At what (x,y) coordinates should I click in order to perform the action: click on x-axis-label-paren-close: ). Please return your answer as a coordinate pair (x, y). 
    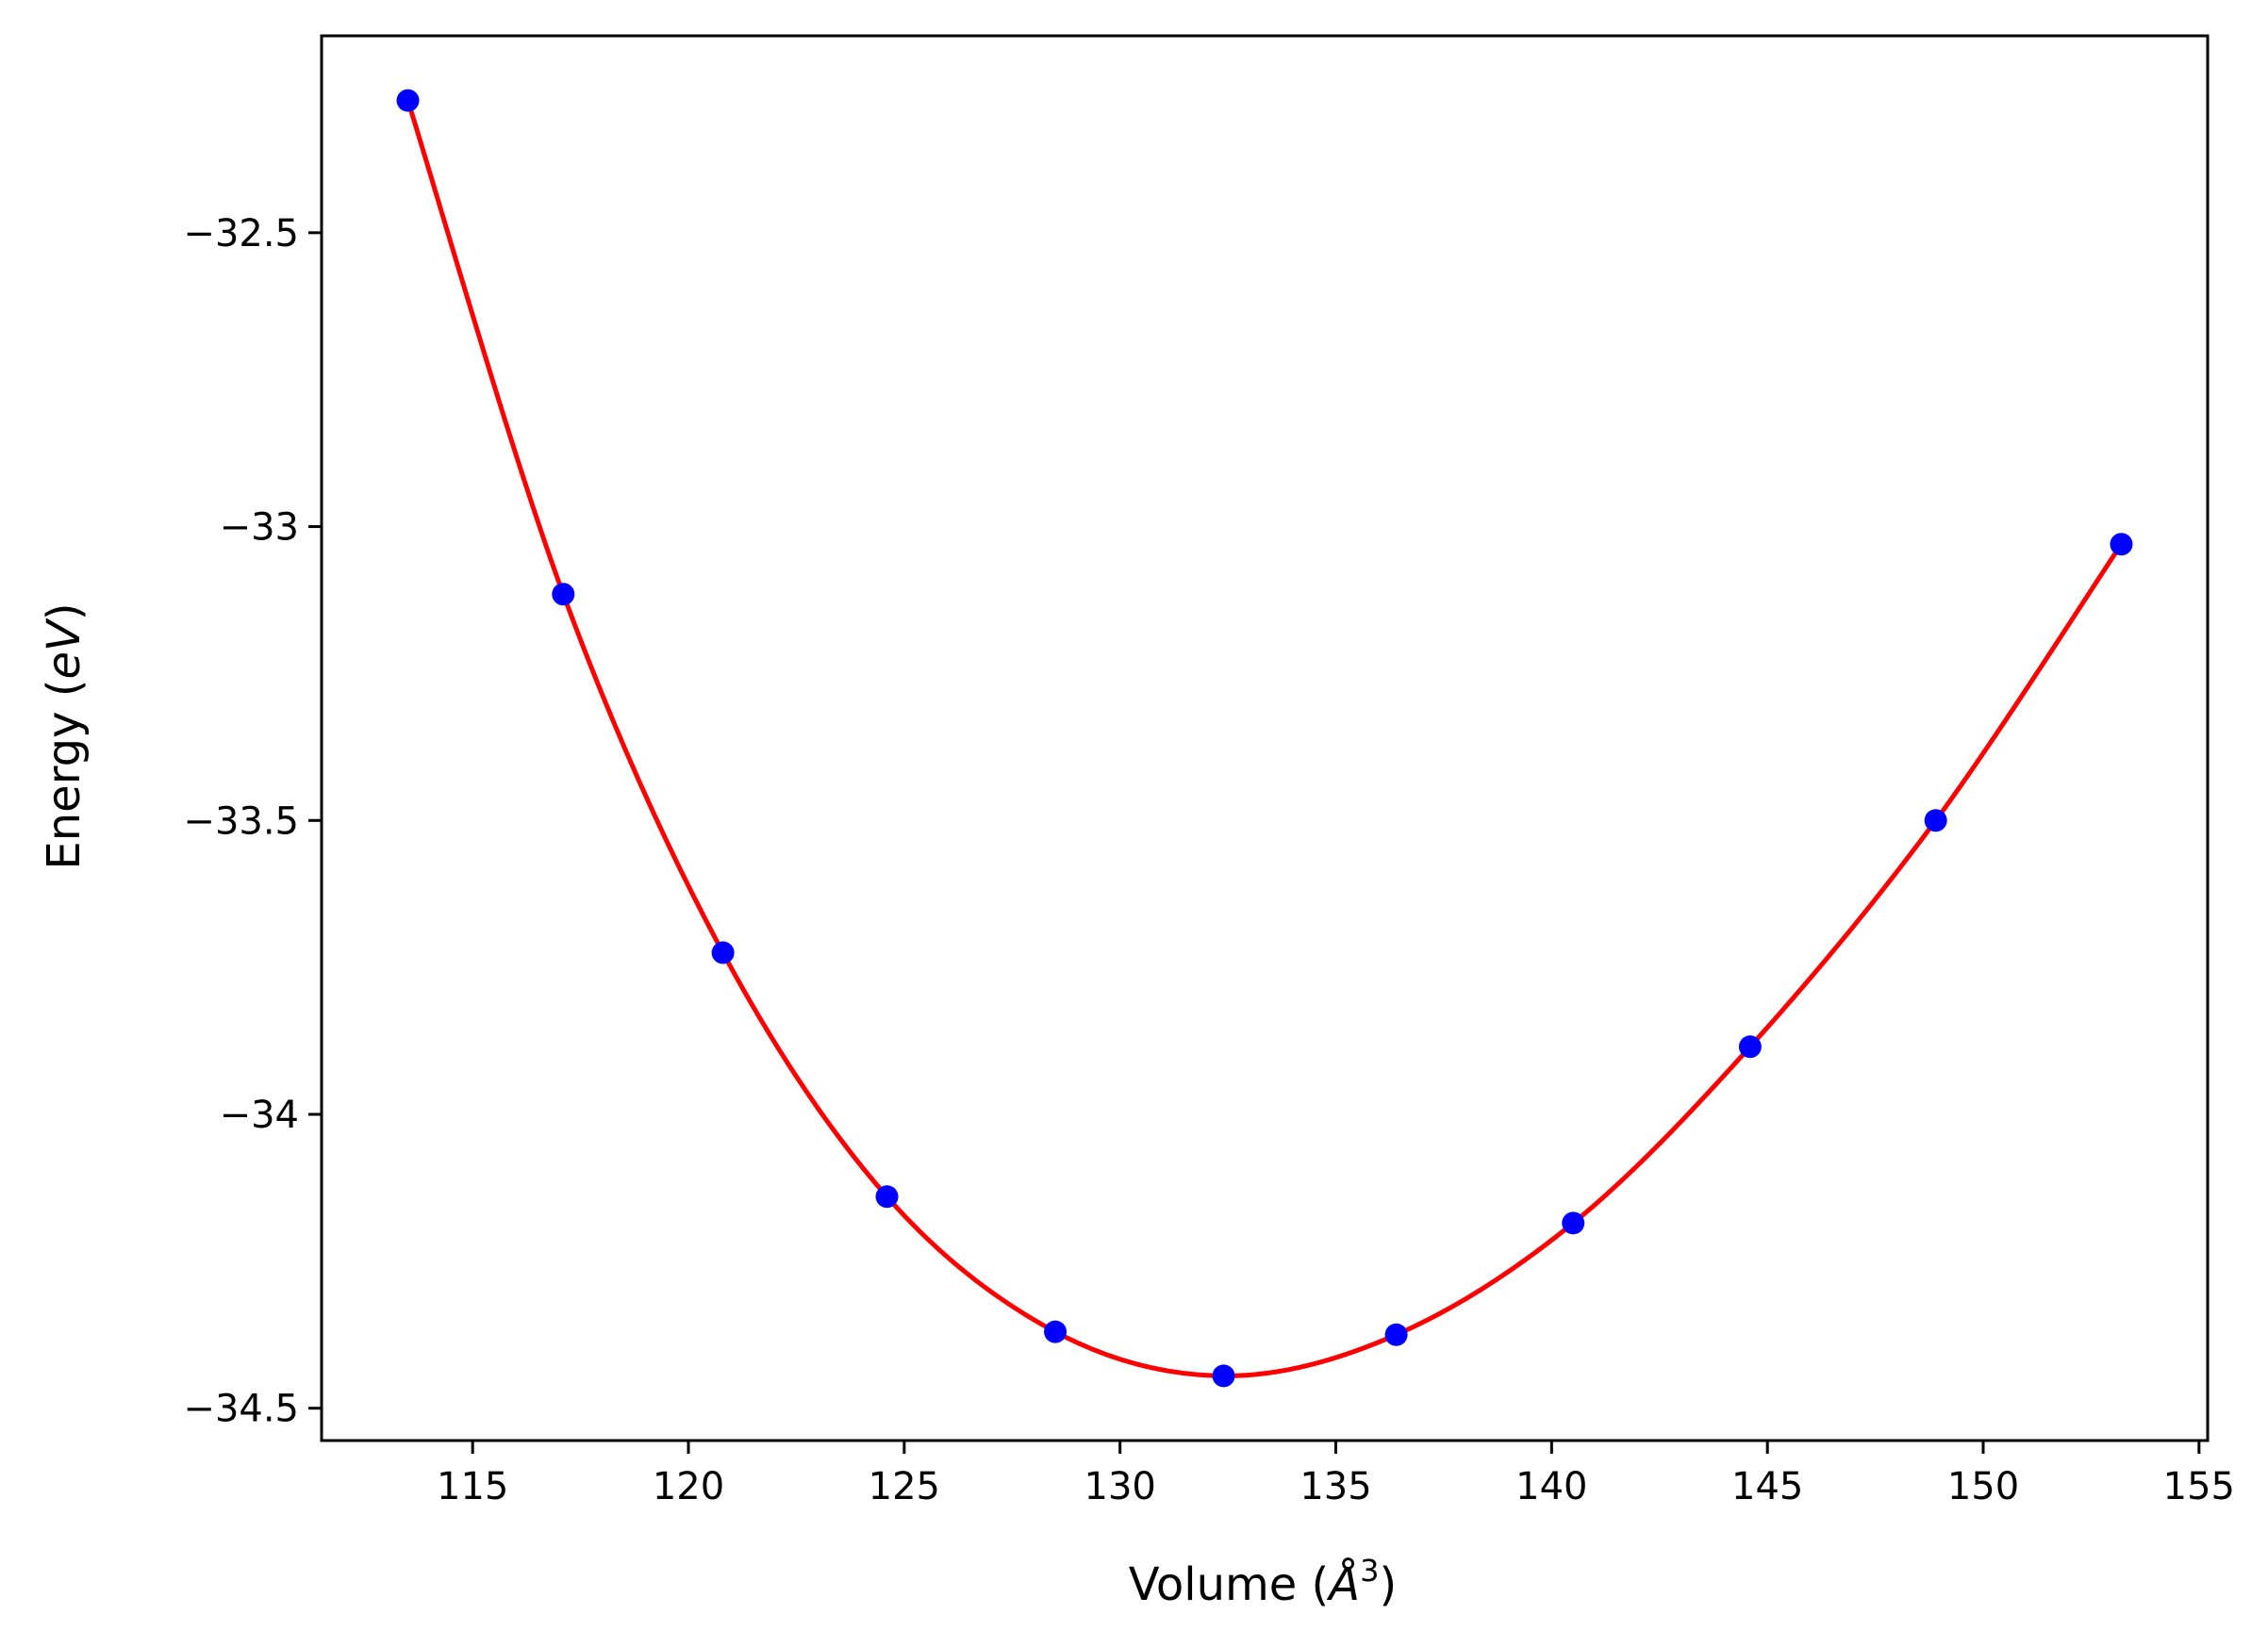
    Looking at the image, I should click on (1388, 1584).